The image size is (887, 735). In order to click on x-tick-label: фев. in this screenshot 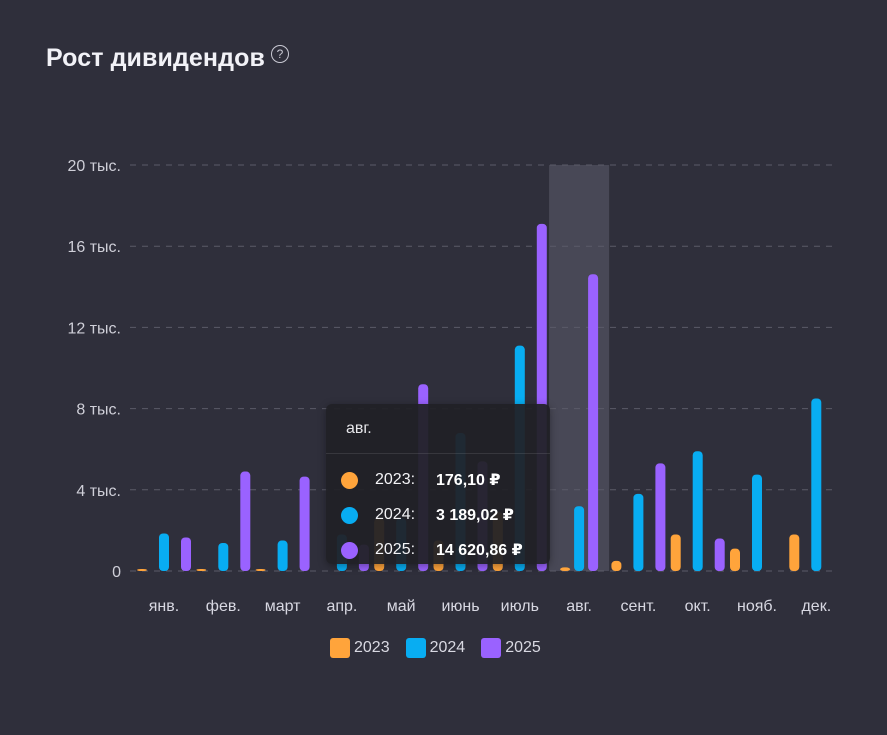, I will do `click(223, 606)`.